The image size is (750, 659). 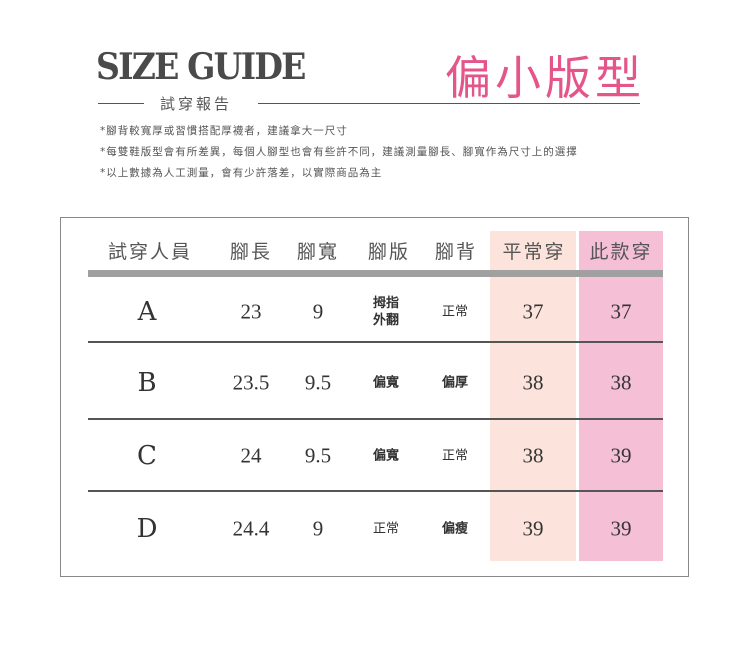 I want to click on cell-this-style: 37, so click(x=621, y=311).